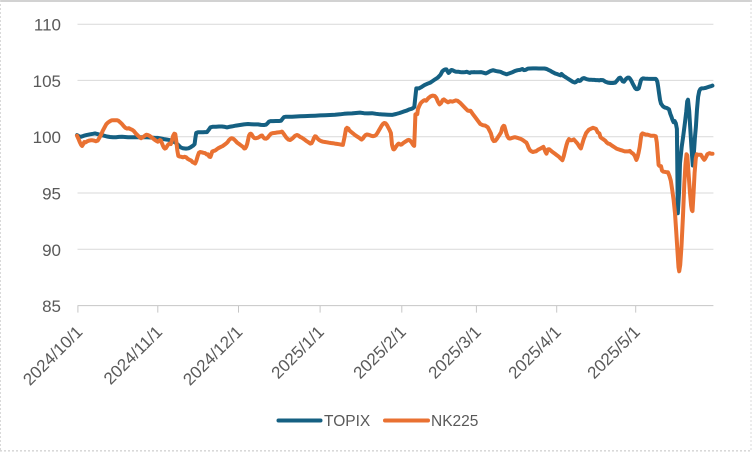  I want to click on svg-text: 105, so click(47, 81).